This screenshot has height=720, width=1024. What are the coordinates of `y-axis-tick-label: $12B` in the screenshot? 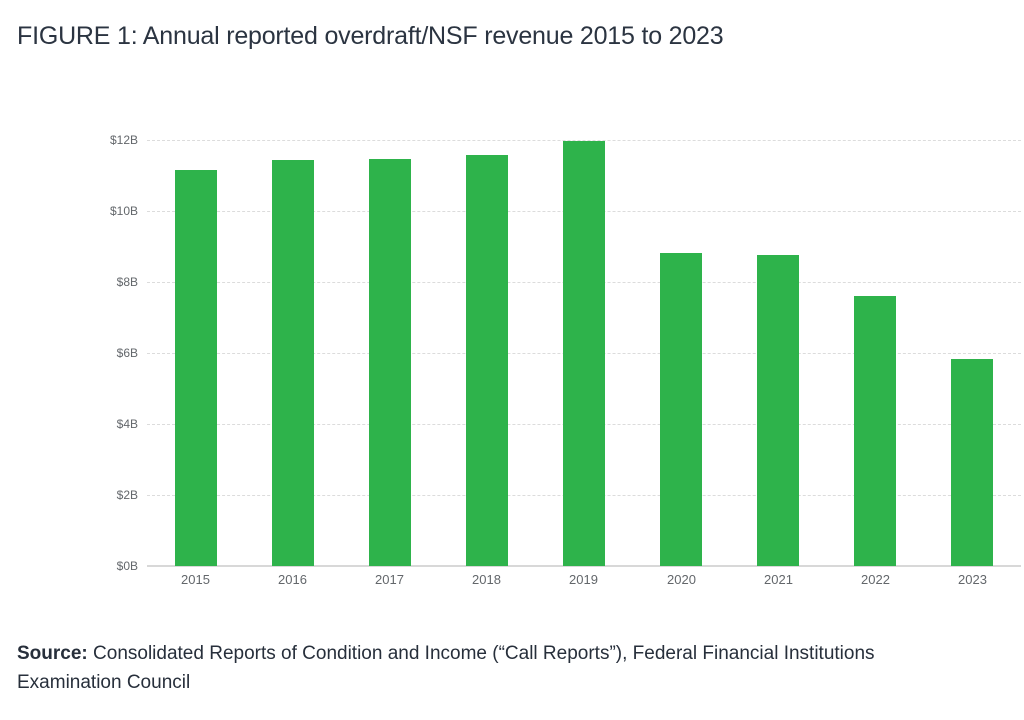 It's located at (123, 140).